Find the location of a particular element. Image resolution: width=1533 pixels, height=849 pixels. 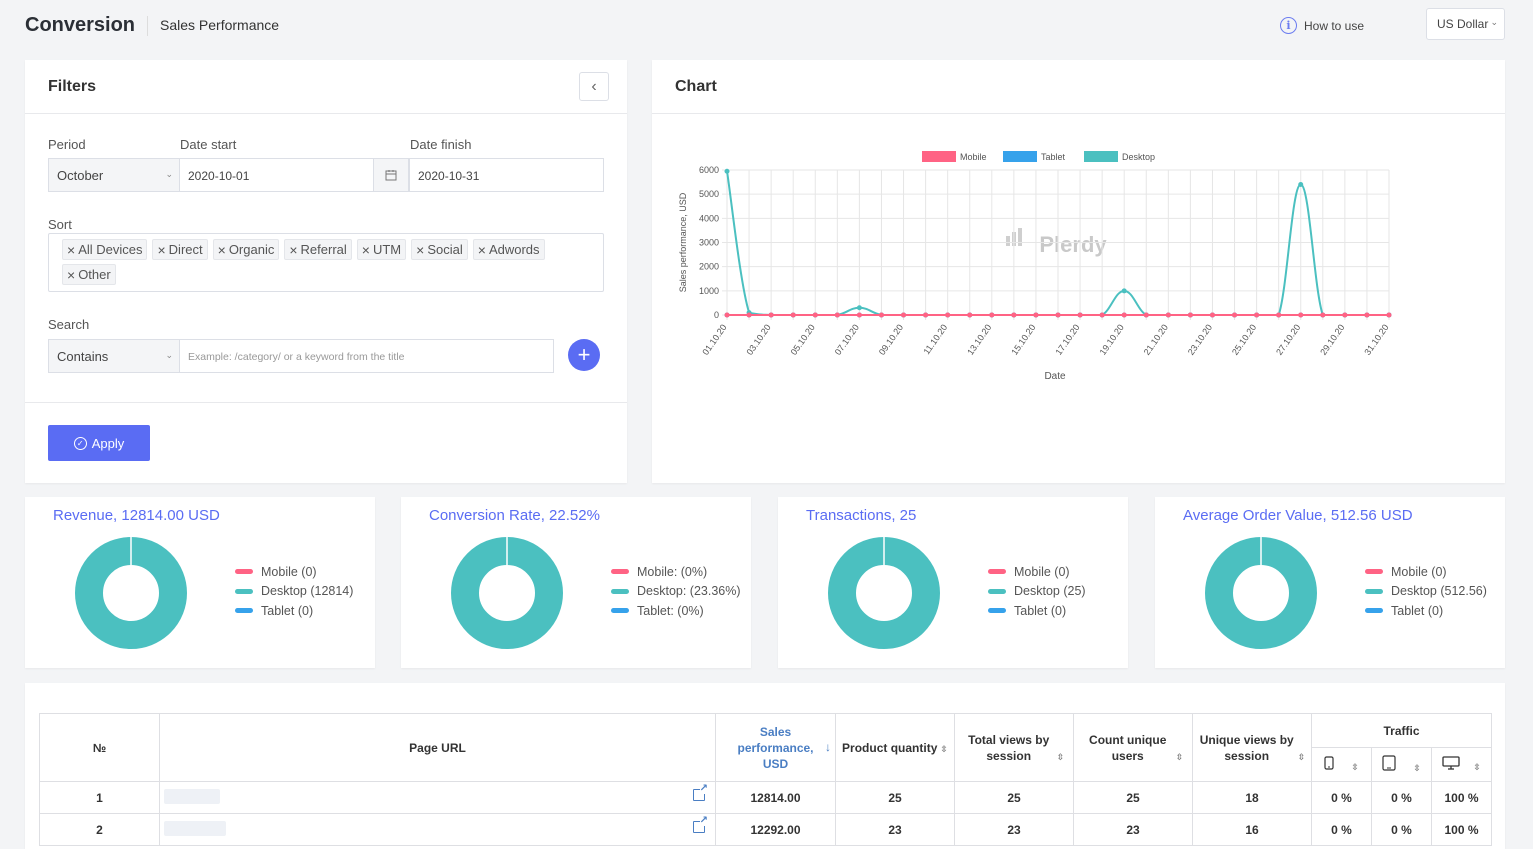

search-mode-select: Contains ⌄ is located at coordinates (114, 356).